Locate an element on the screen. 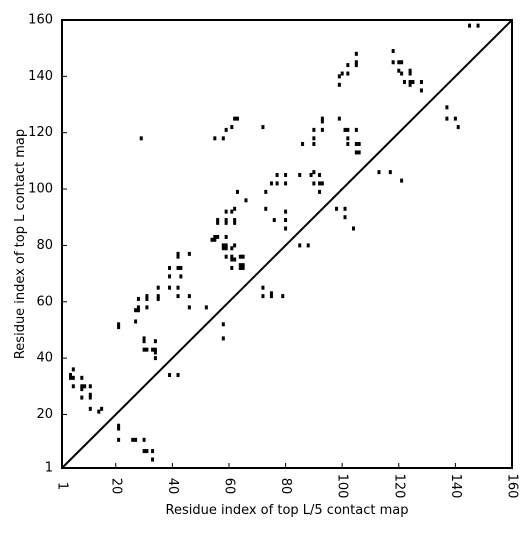 The image size is (532, 536). y-tick-label: 100 is located at coordinates (40, 189).